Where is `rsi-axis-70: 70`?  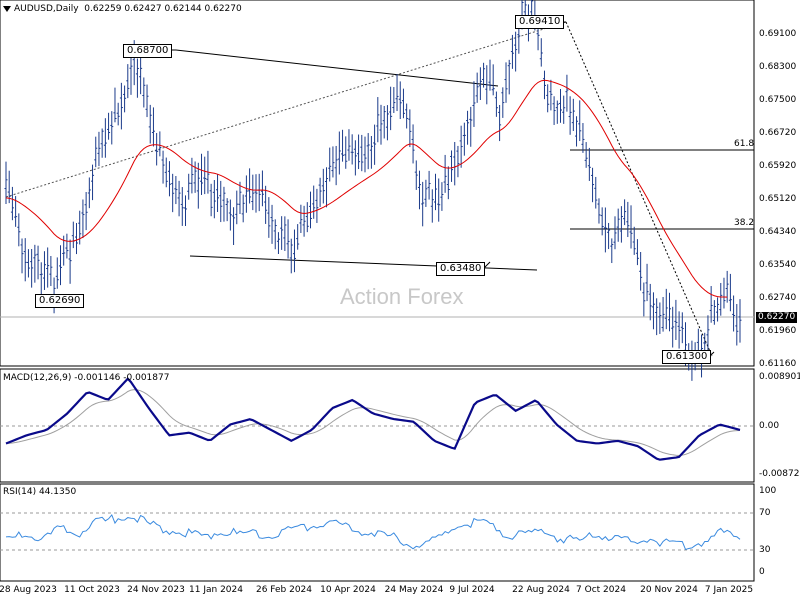 rsi-axis-70: 70 is located at coordinates (765, 513).